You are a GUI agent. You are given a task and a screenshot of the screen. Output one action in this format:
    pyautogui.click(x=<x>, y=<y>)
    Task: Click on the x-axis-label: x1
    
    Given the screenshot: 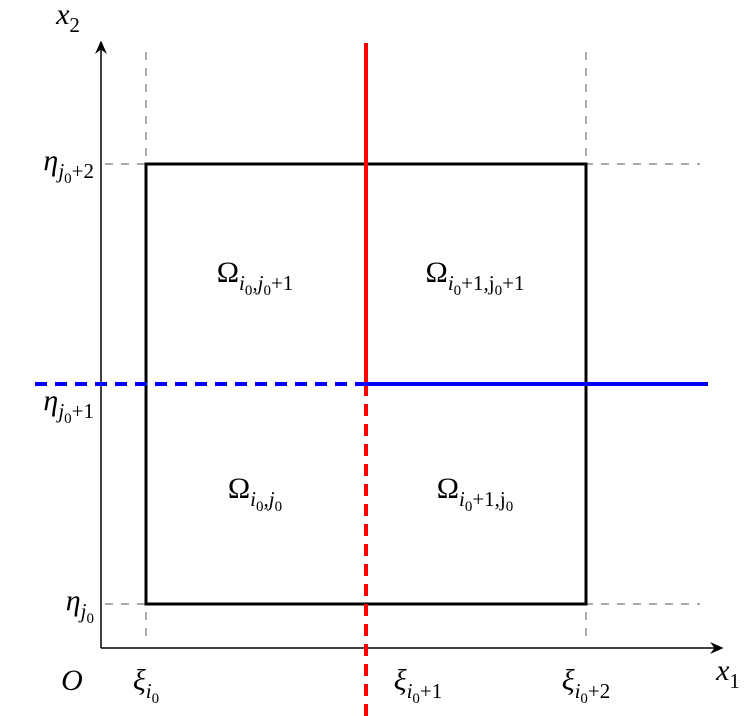 What is the action you would take?
    pyautogui.click(x=727, y=673)
    